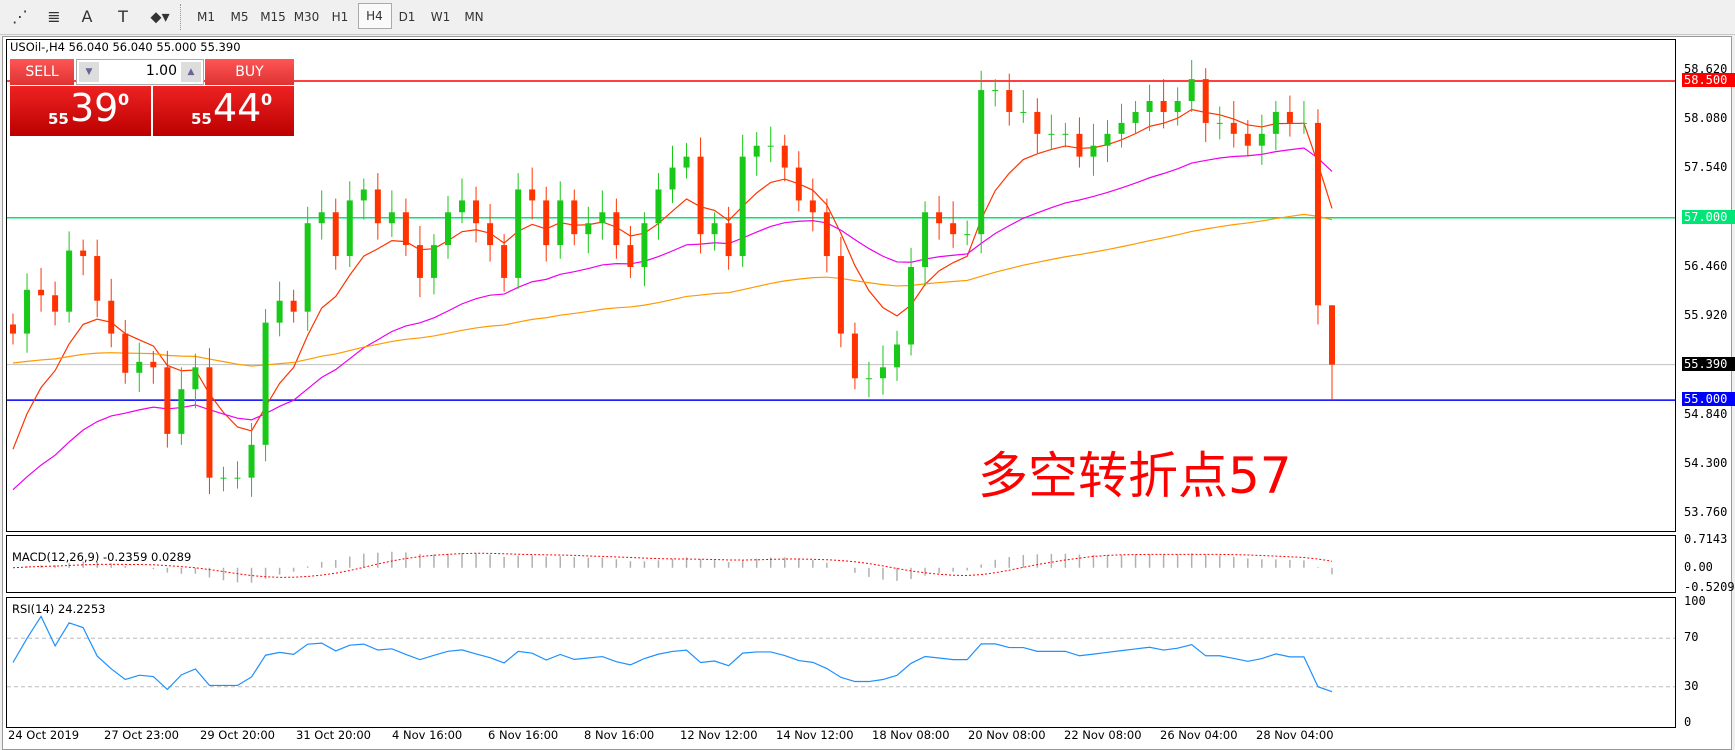 This screenshot has height=750, width=1735. Describe the element at coordinates (474, 17) in the screenshot. I see `timeframe-mn: MN` at that location.